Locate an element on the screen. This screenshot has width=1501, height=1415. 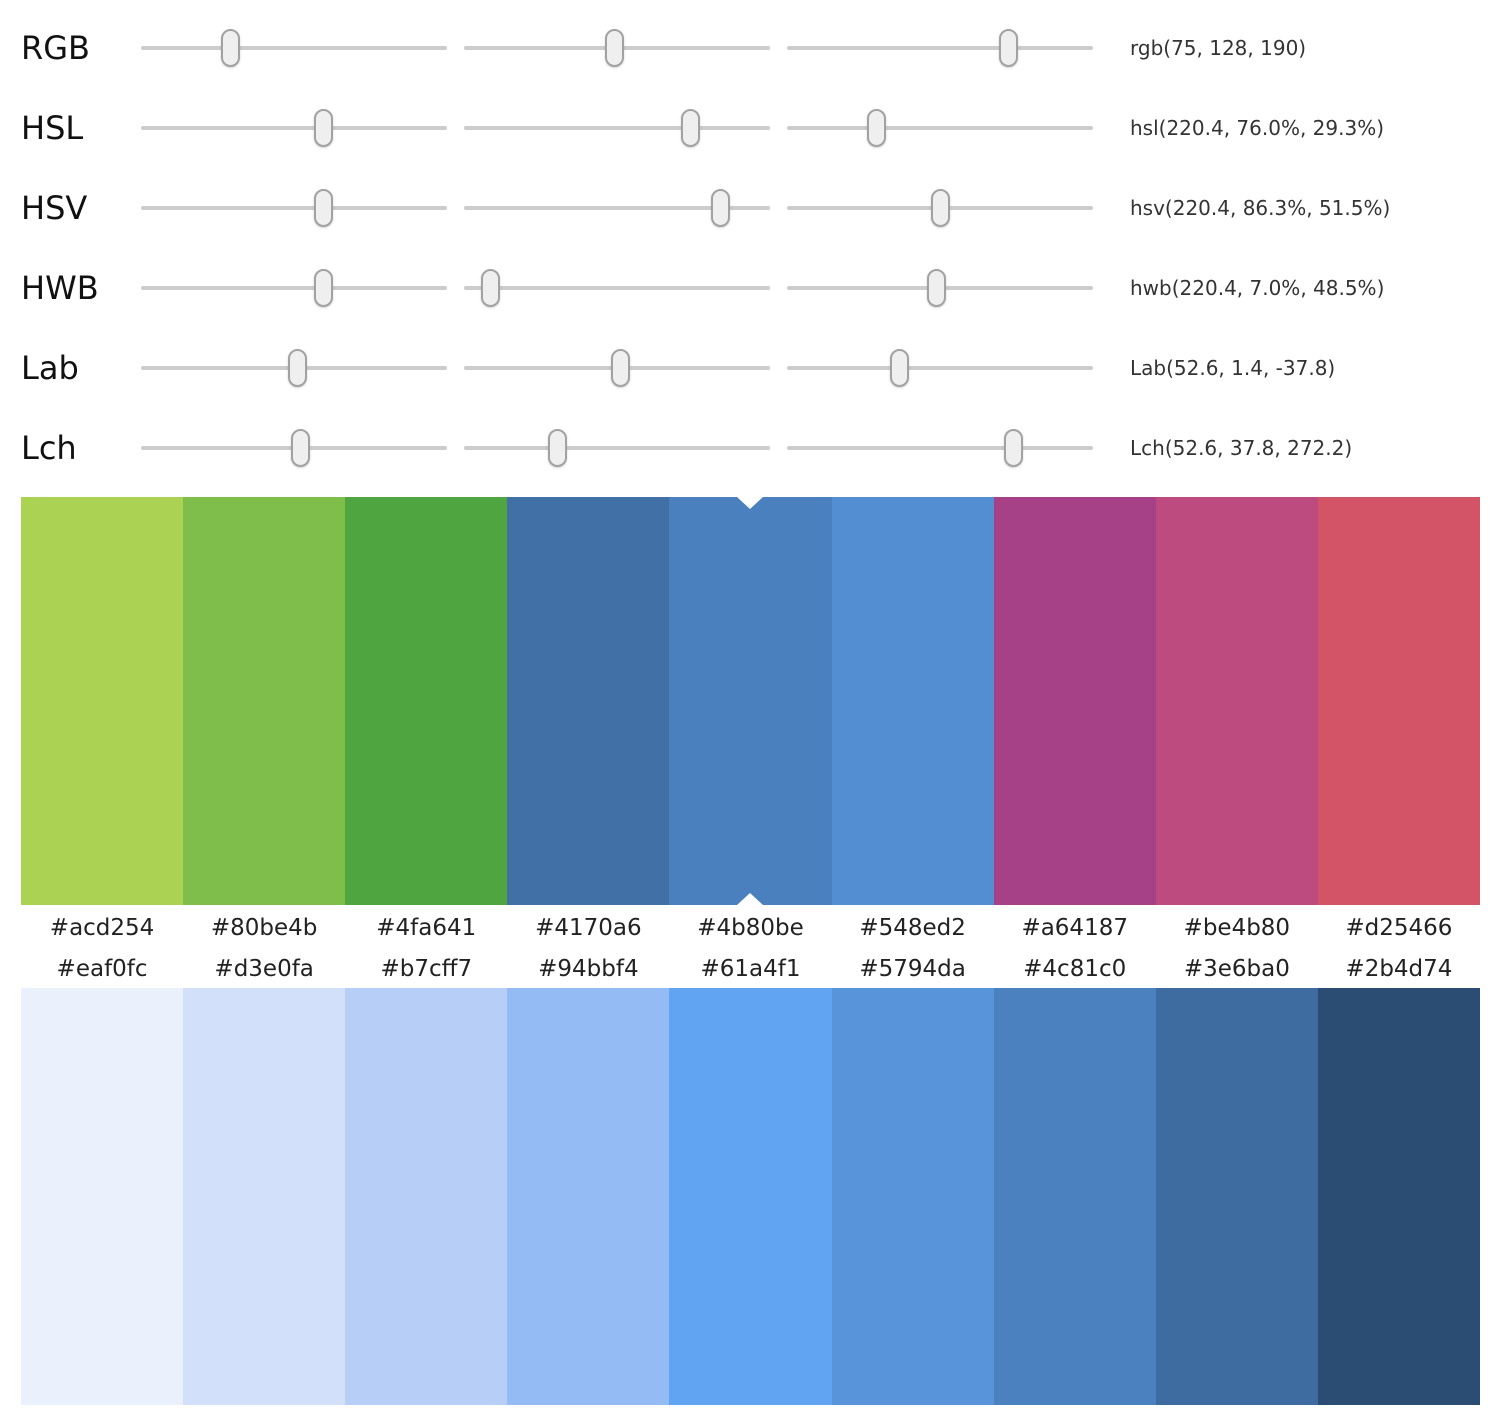
swatch-hex-label: #2b4d74 is located at coordinates (1399, 969).